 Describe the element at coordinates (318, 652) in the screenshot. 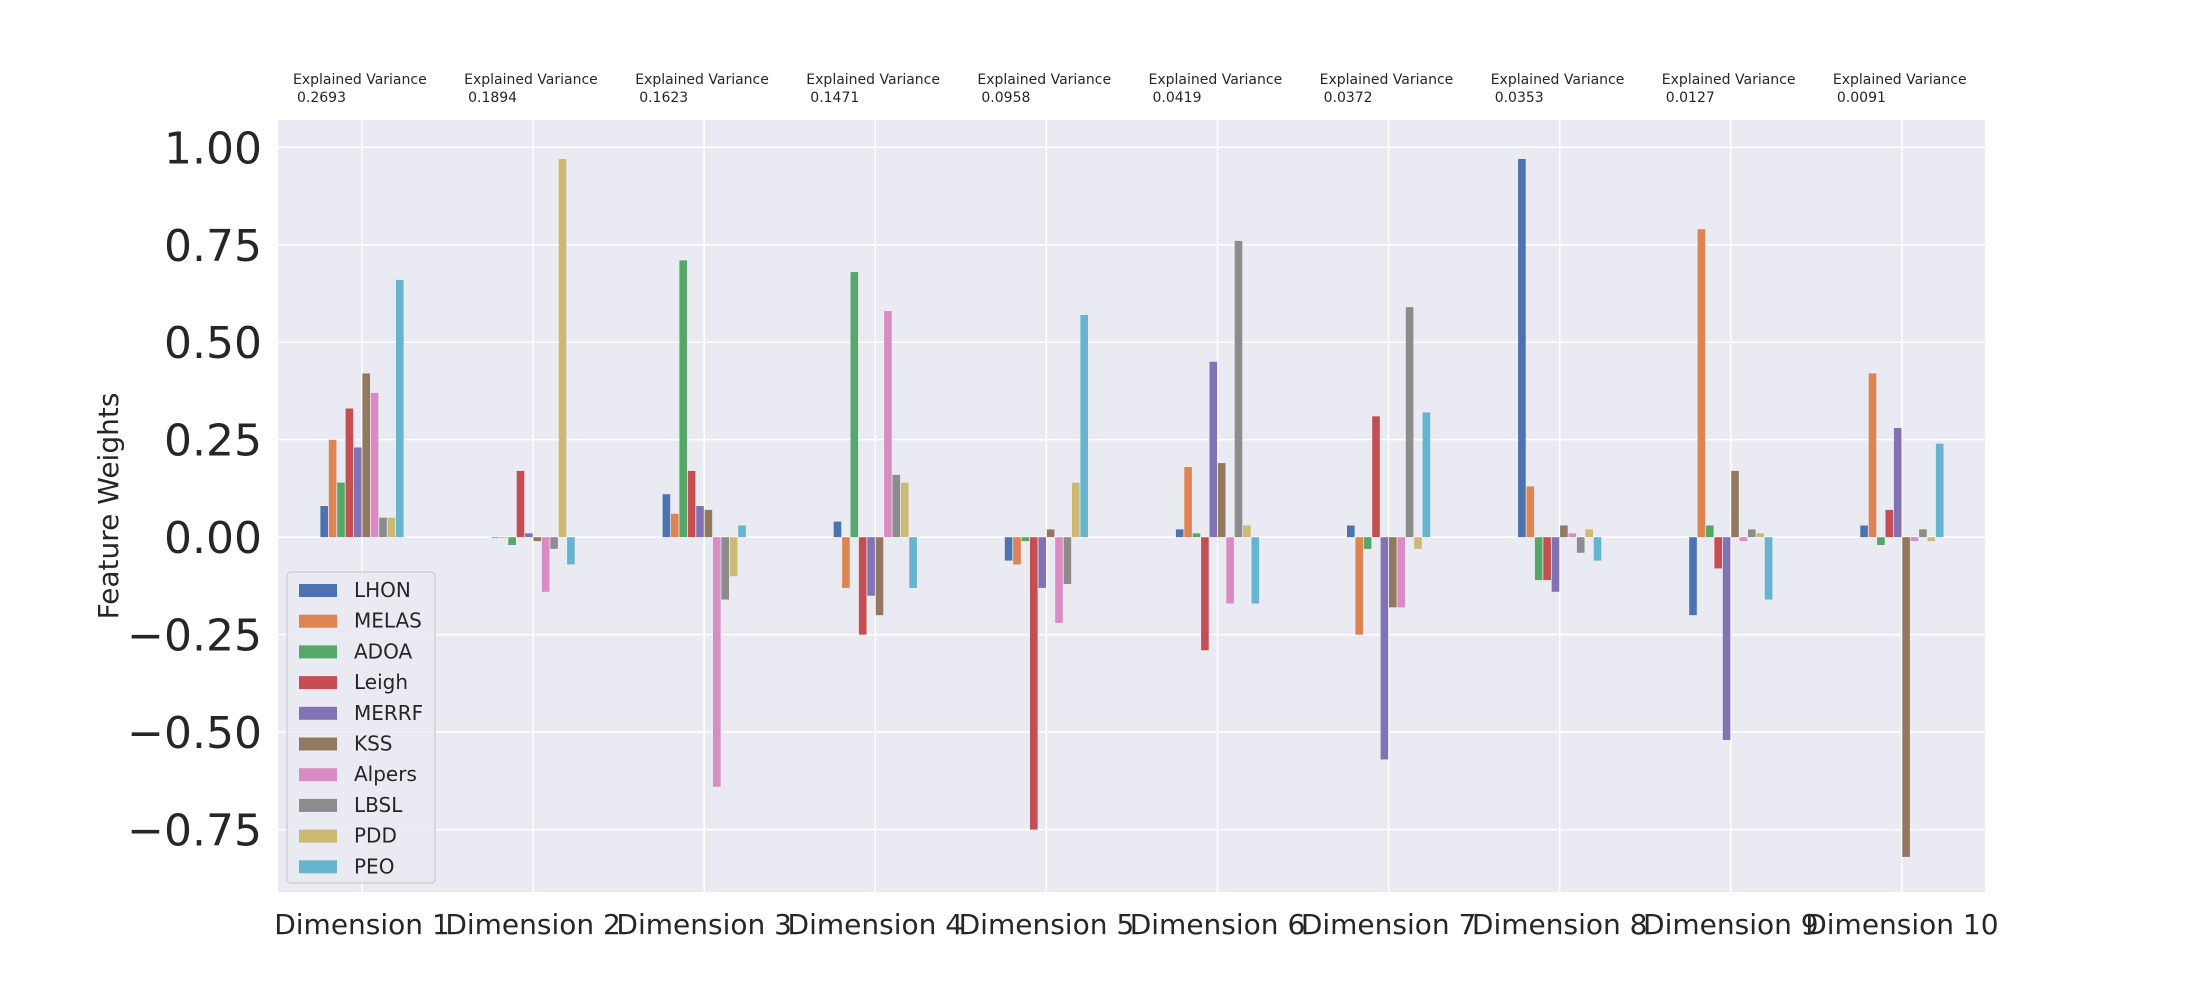

I see `legend-swatch-adoa` at that location.